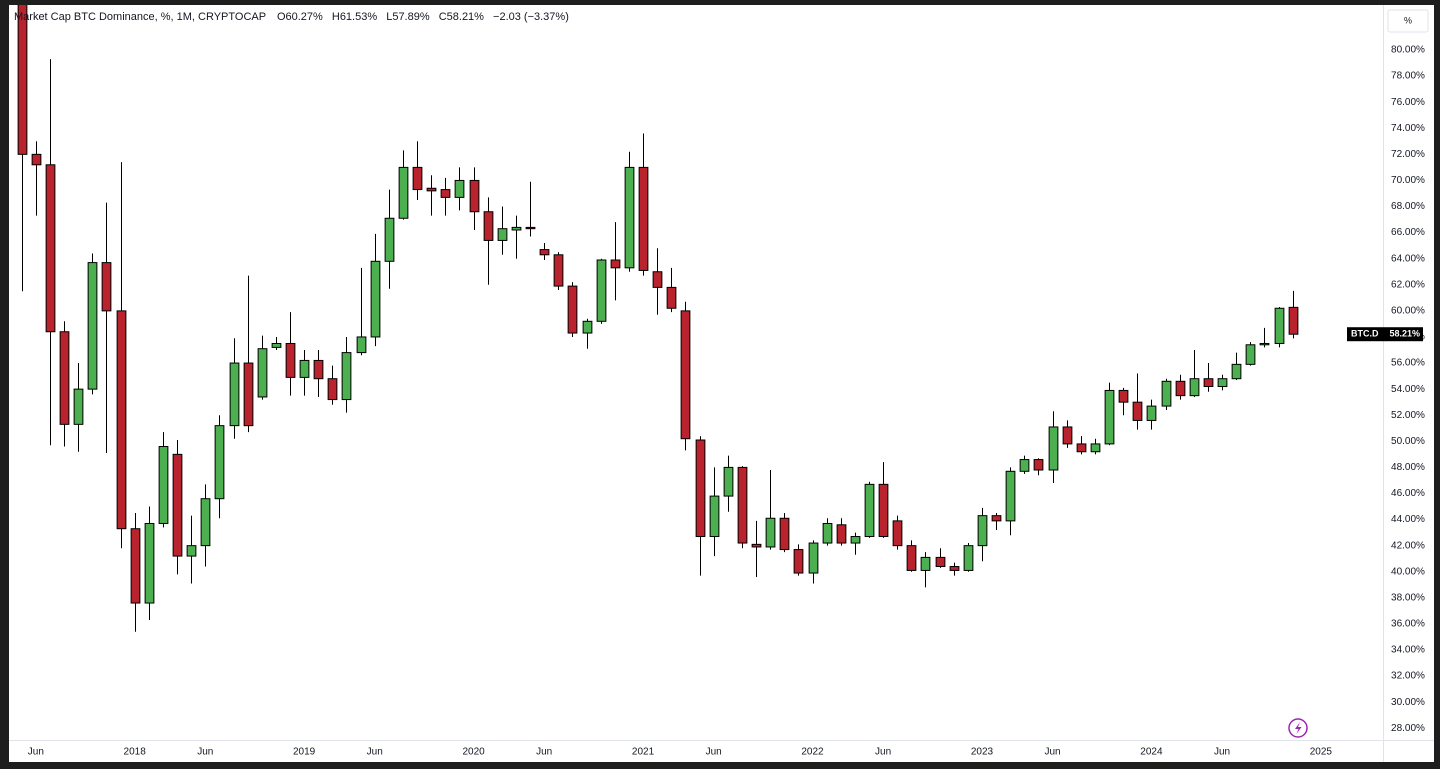 This screenshot has height=769, width=1440. I want to click on y-tick-label: 36.00%, so click(1408, 624).